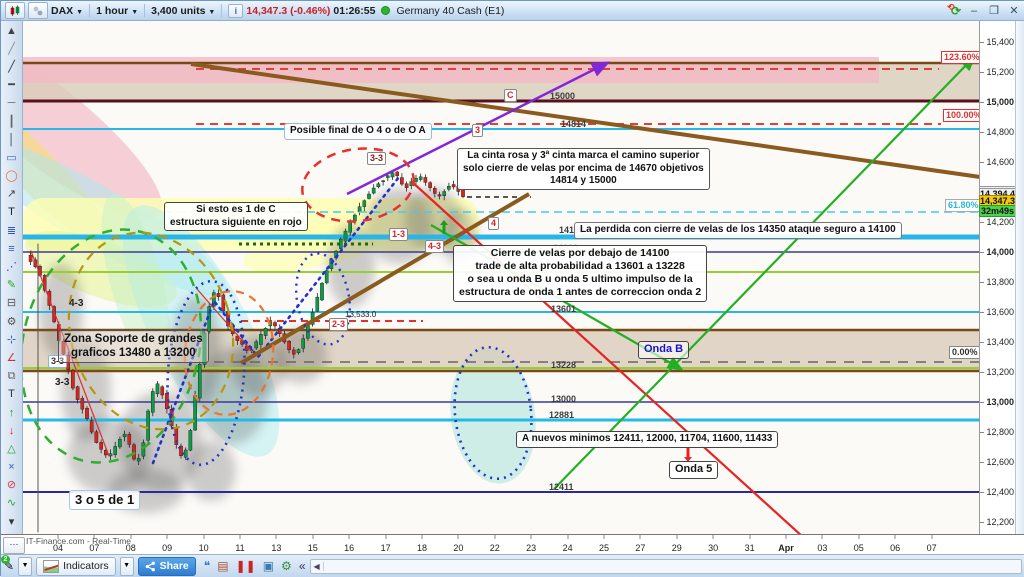 The width and height of the screenshot is (1024, 577). What do you see at coordinates (11, 139) in the screenshot?
I see `vertical-line-icon: │` at bounding box center [11, 139].